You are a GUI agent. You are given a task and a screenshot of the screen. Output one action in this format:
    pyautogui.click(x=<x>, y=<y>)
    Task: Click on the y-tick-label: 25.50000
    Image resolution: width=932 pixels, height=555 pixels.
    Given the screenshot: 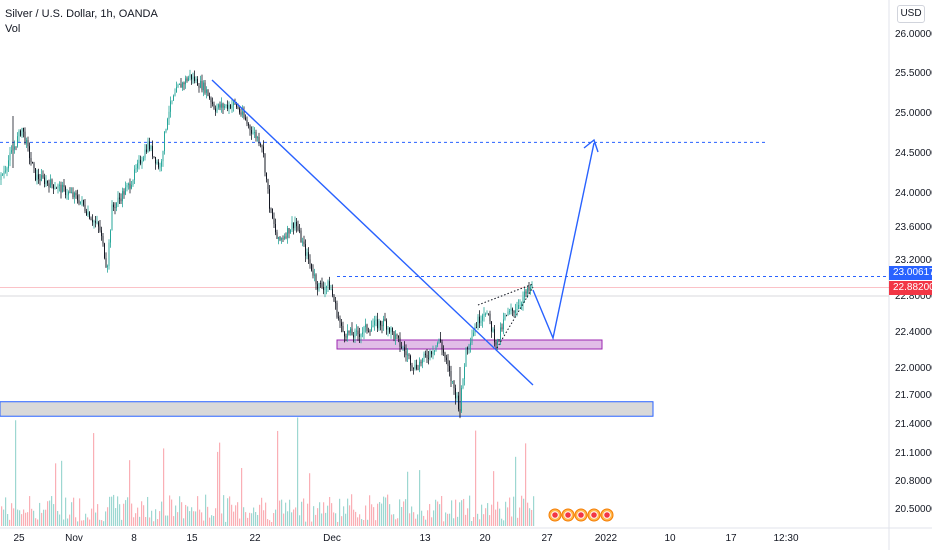 What is the action you would take?
    pyautogui.click(x=913, y=73)
    